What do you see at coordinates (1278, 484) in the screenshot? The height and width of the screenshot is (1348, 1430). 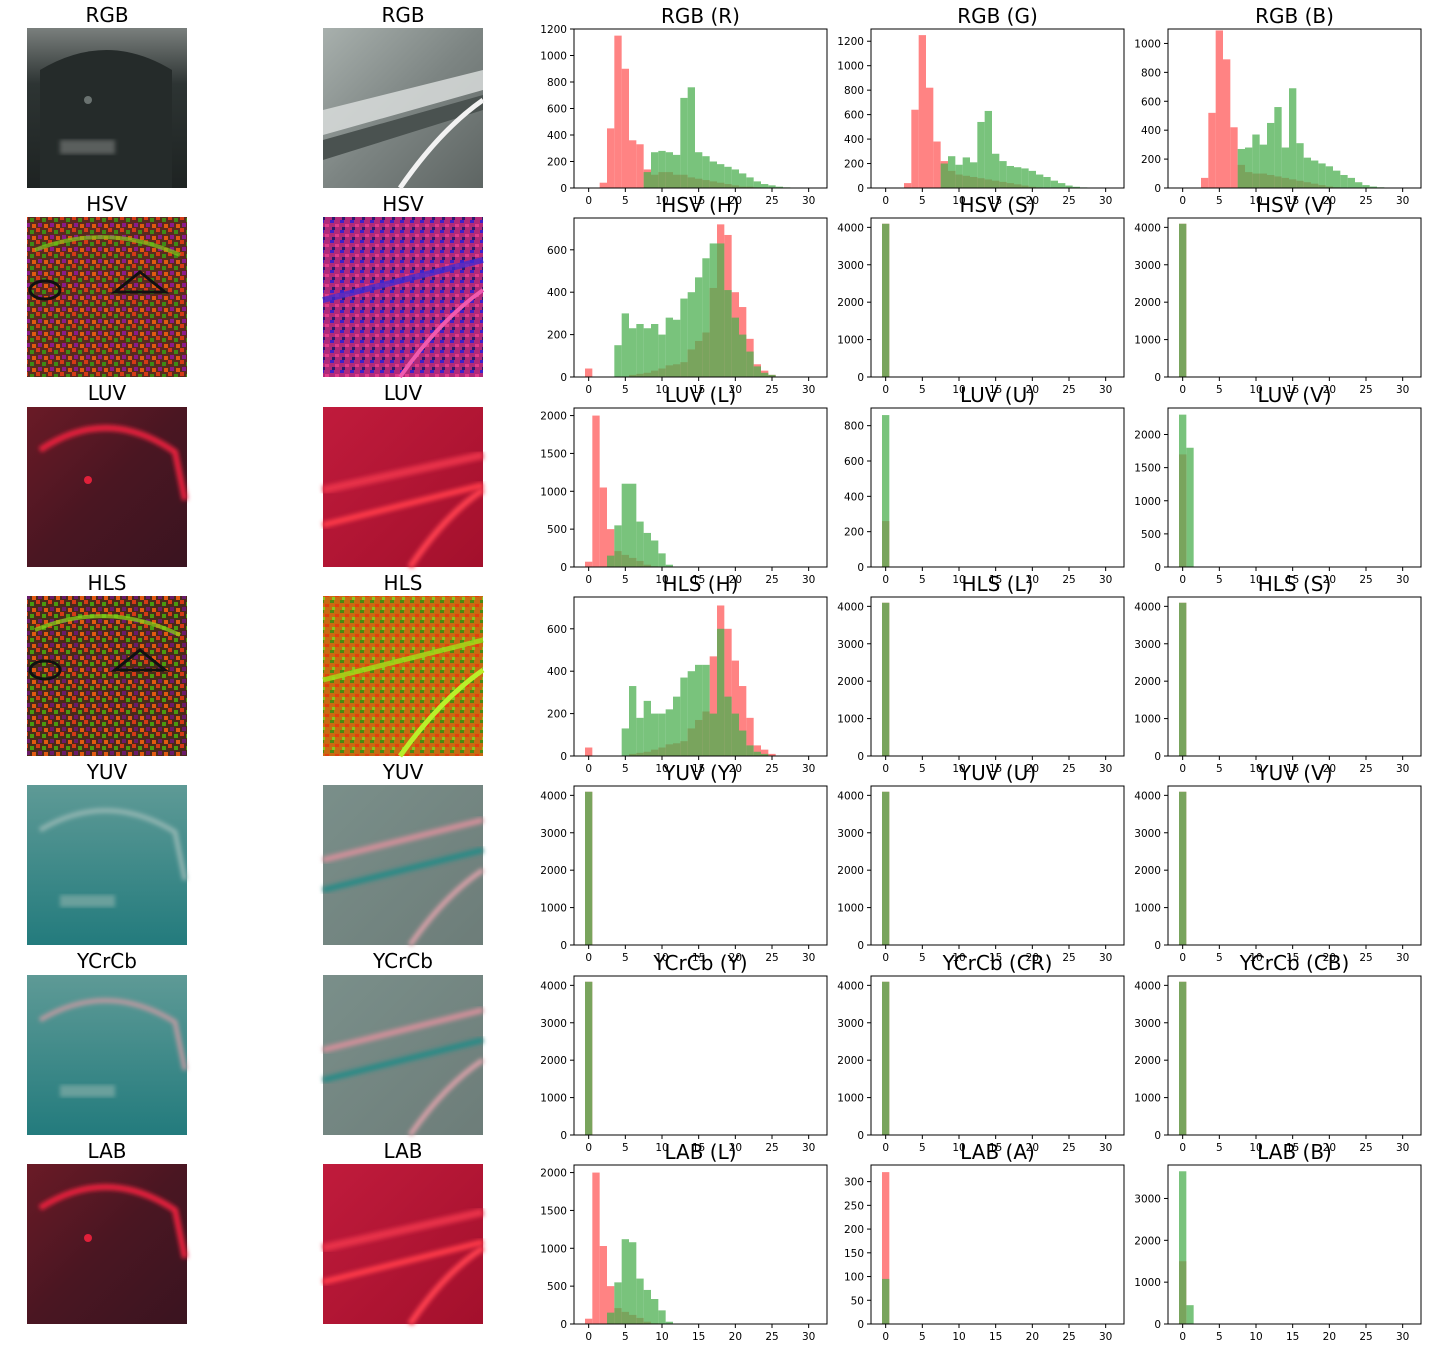 I see `histogram-panel: 0 5 10 15 20 25 30 0 500 1000 1500 2000 LUV (V)` at bounding box center [1278, 484].